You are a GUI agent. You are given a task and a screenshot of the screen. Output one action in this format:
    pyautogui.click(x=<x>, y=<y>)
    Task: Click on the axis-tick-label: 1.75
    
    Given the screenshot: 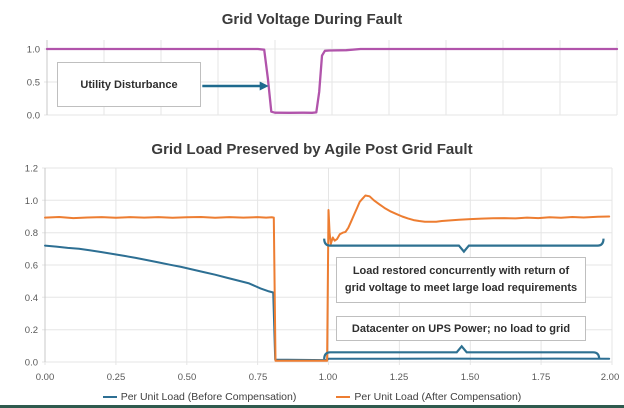 What is the action you would take?
    pyautogui.click(x=541, y=377)
    